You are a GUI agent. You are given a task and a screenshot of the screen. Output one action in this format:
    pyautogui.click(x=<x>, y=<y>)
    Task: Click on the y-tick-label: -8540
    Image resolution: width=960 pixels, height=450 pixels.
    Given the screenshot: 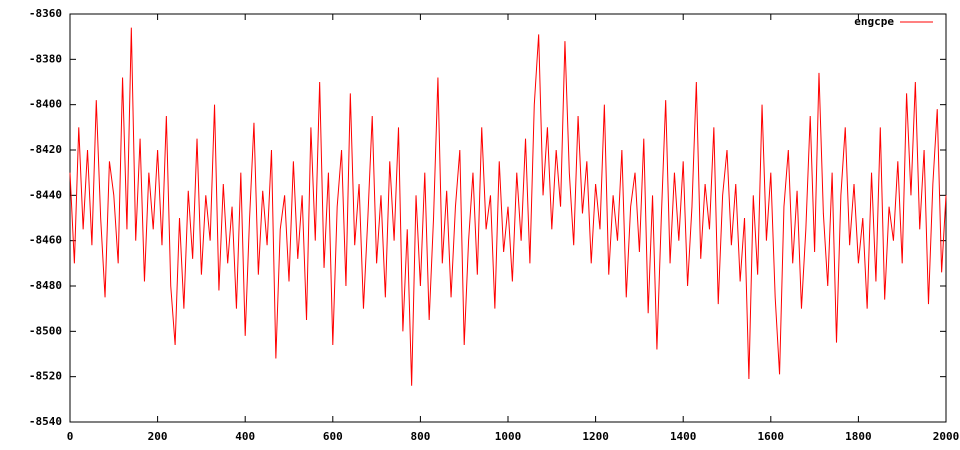 What is the action you would take?
    pyautogui.click(x=45, y=421)
    